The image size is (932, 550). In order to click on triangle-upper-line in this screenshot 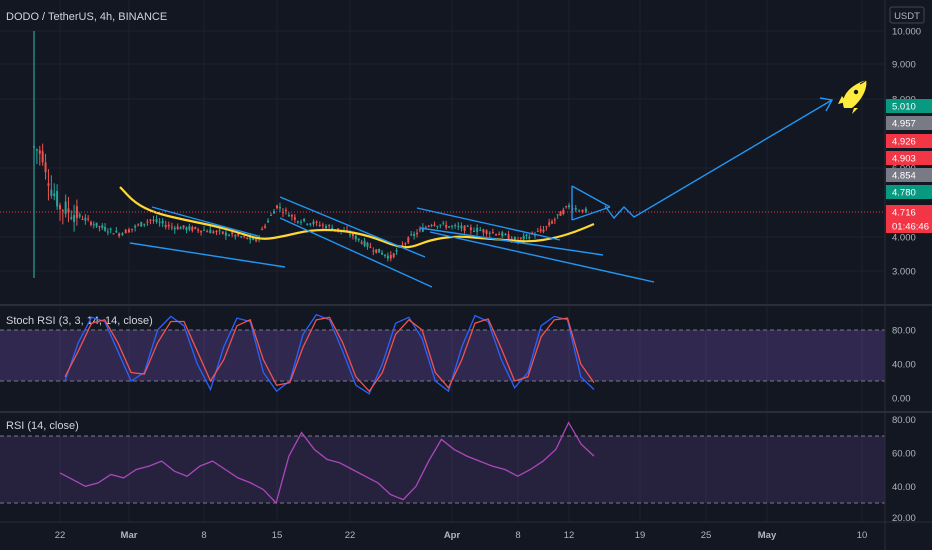, I will do `click(591, 196)`.